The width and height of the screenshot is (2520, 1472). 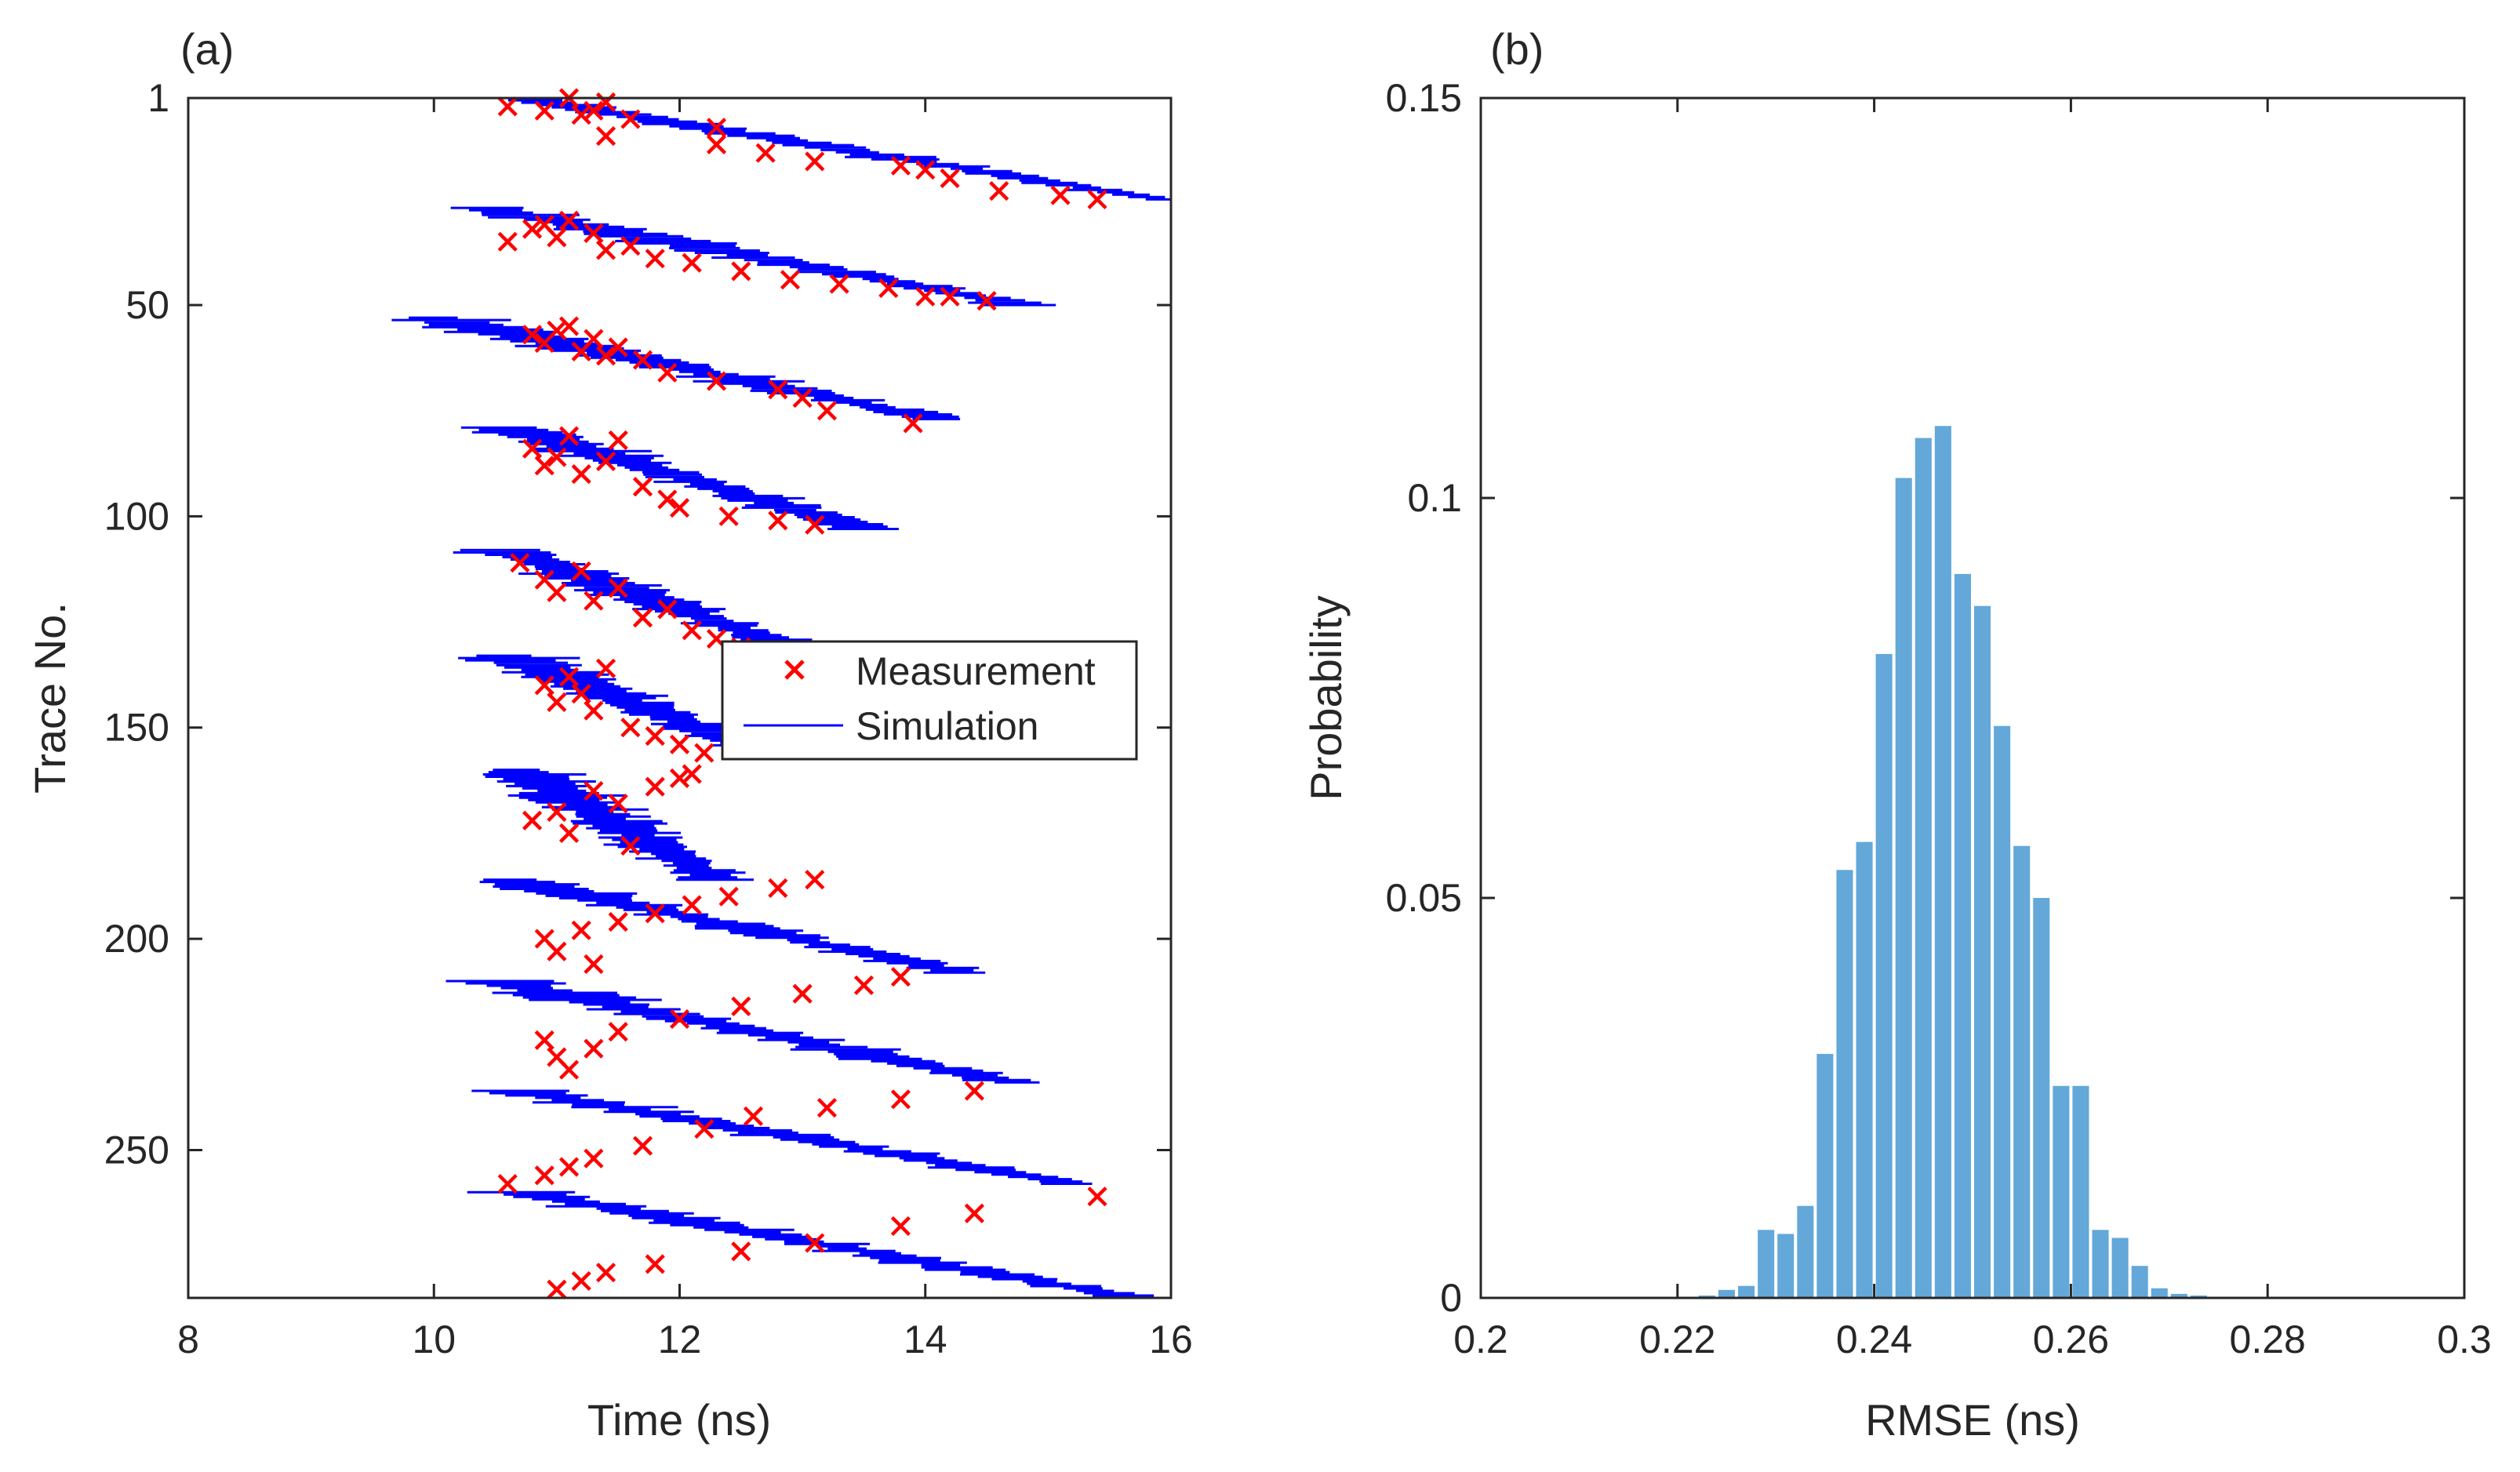 I want to click on legend: Measurement Simulation, so click(x=929, y=700).